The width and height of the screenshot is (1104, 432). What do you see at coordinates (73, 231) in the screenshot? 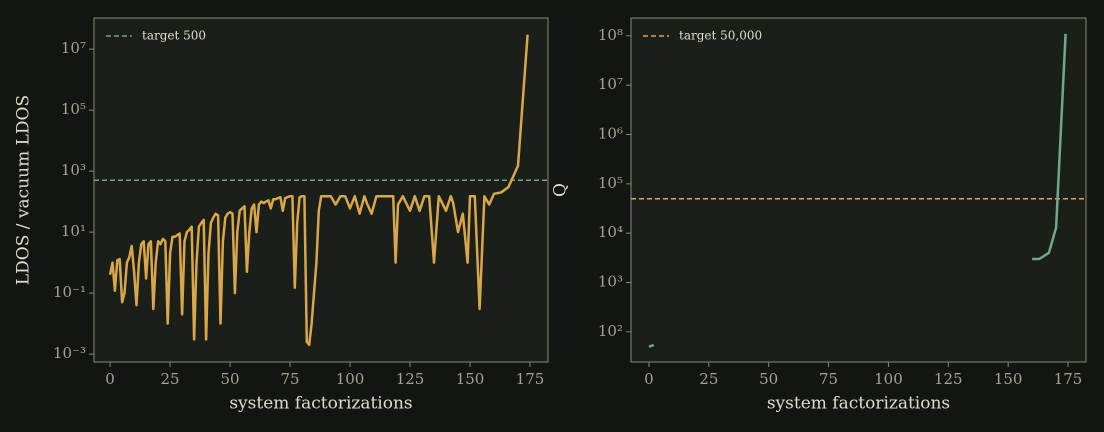
I see `y-tick-label: 10¹` at bounding box center [73, 231].